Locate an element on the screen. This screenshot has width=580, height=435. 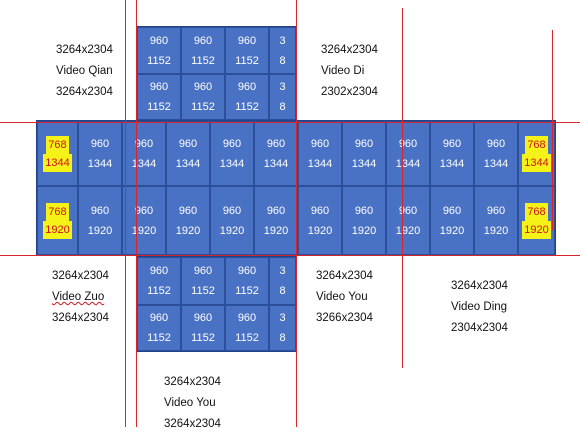
caption-mid-left: 3264x2304 Video Zuo 3264x2304 is located at coordinates (80, 297).